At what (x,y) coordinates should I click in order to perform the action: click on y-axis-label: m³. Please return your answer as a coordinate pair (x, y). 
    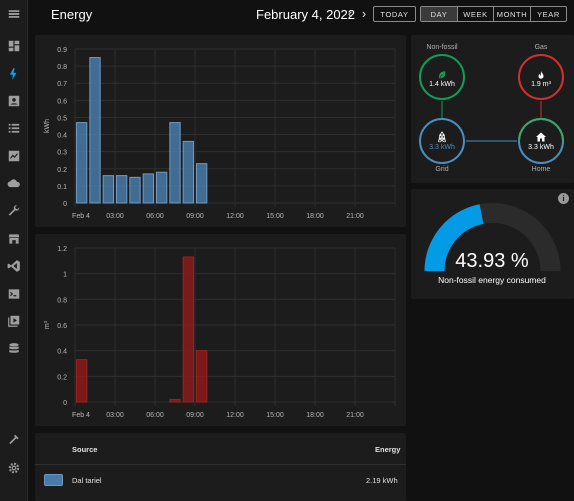
    Looking at the image, I should click on (47, 324).